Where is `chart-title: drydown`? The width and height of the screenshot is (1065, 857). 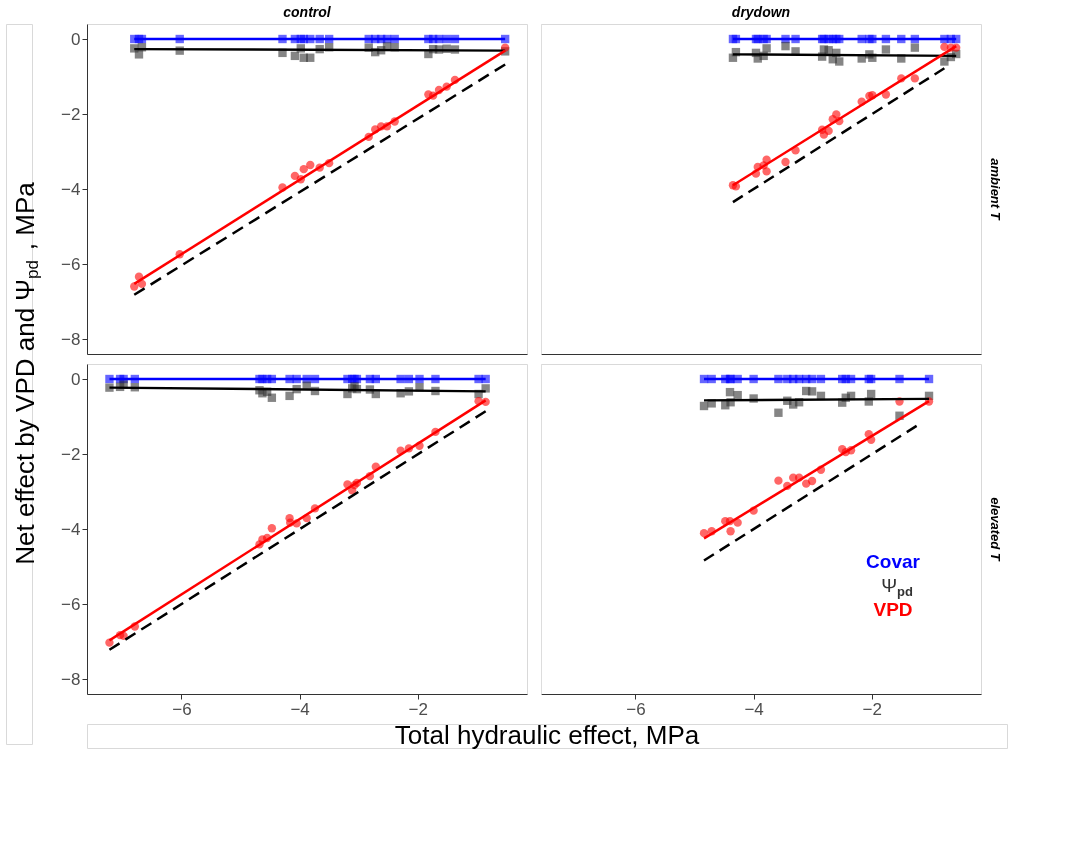 chart-title: drydown is located at coordinates (761, 12).